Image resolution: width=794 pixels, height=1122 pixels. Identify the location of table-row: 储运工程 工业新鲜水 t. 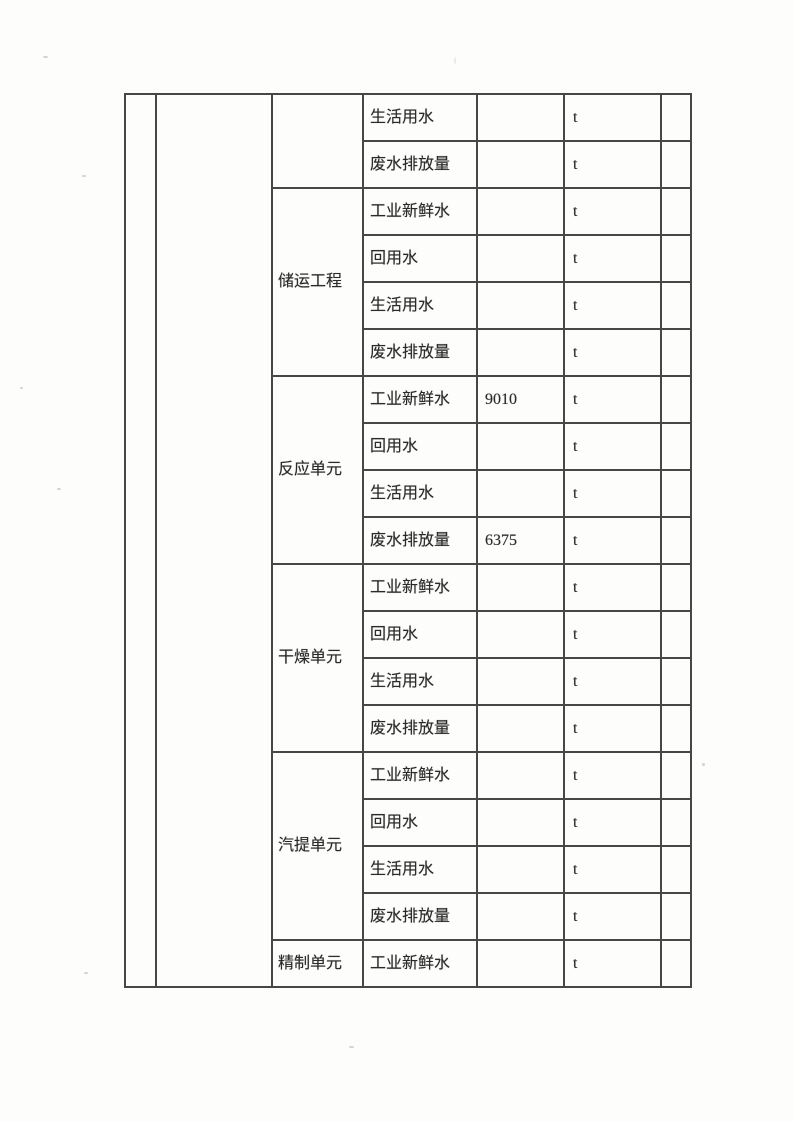
(408, 282).